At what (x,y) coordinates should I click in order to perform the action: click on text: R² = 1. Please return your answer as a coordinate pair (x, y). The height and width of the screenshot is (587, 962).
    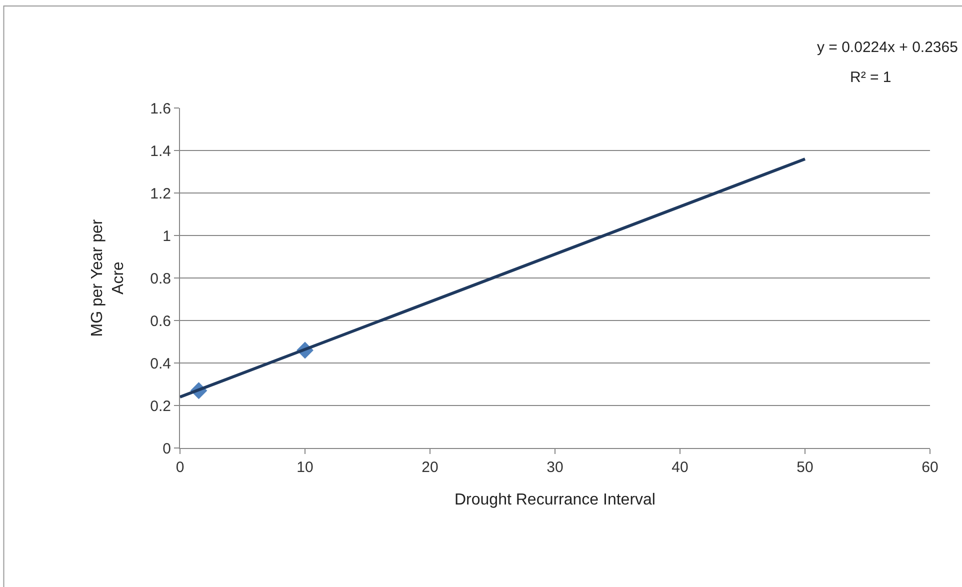
    Looking at the image, I should click on (871, 77).